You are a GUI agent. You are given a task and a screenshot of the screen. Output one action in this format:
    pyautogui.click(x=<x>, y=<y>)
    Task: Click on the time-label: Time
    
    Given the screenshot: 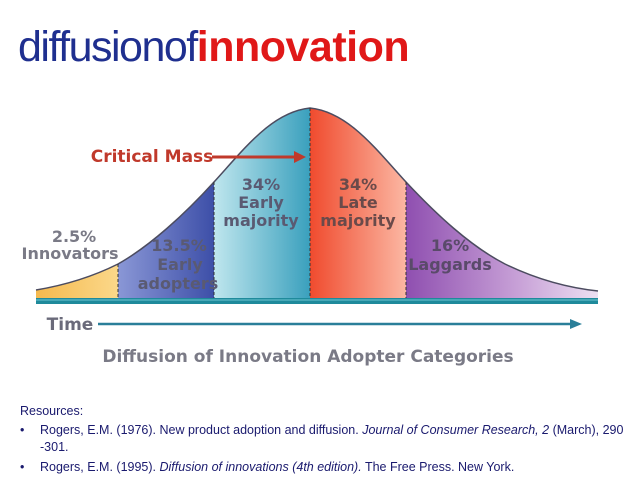 What is the action you would take?
    pyautogui.click(x=70, y=325)
    